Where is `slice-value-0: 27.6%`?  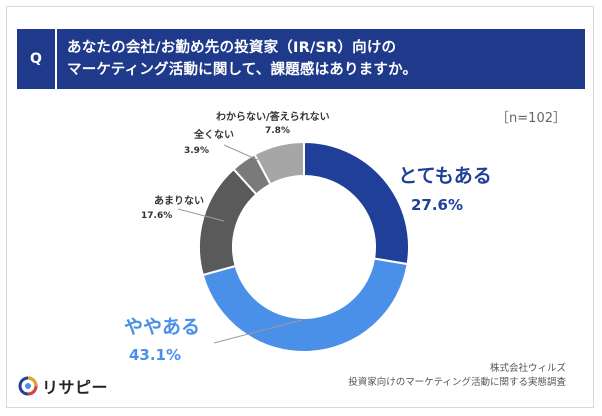 slice-value-0: 27.6% is located at coordinates (437, 205).